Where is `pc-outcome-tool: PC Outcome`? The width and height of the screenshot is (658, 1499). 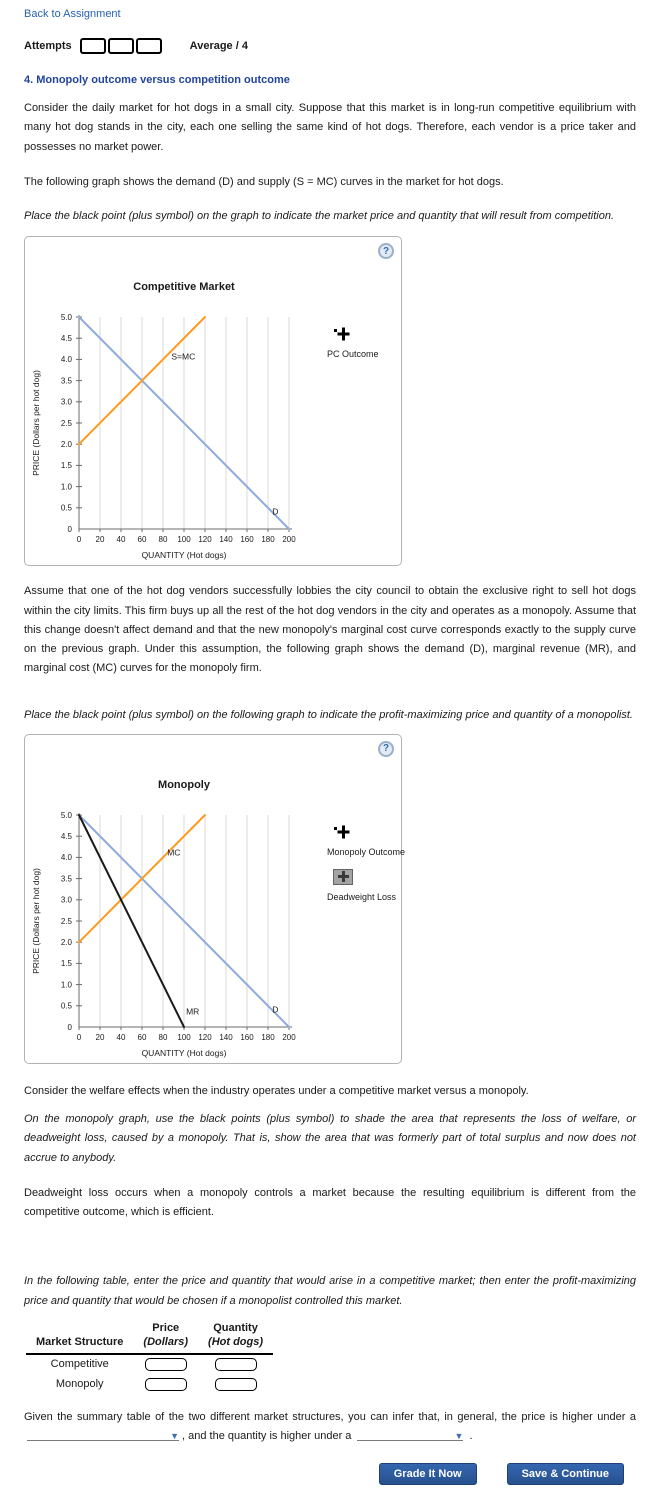 pc-outcome-tool: PC Outcome is located at coordinates (364, 343).